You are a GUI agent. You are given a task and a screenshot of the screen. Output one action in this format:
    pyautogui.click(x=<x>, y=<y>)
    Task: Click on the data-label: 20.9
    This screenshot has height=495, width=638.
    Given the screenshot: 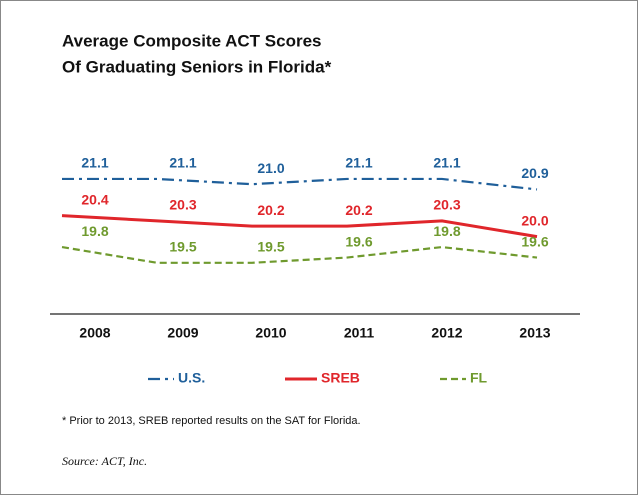 What is the action you would take?
    pyautogui.click(x=534, y=173)
    